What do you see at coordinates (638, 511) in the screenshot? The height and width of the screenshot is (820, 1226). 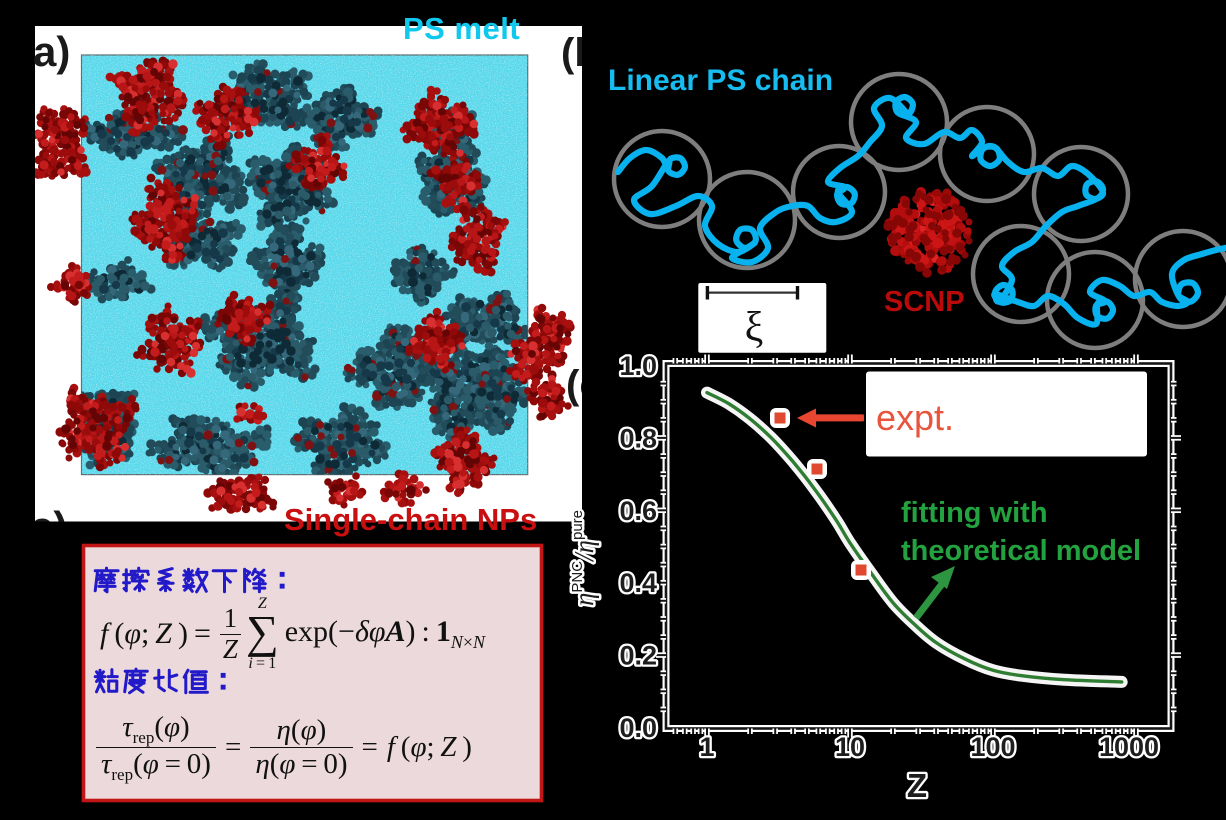 I see `svg-text: 0.6` at bounding box center [638, 511].